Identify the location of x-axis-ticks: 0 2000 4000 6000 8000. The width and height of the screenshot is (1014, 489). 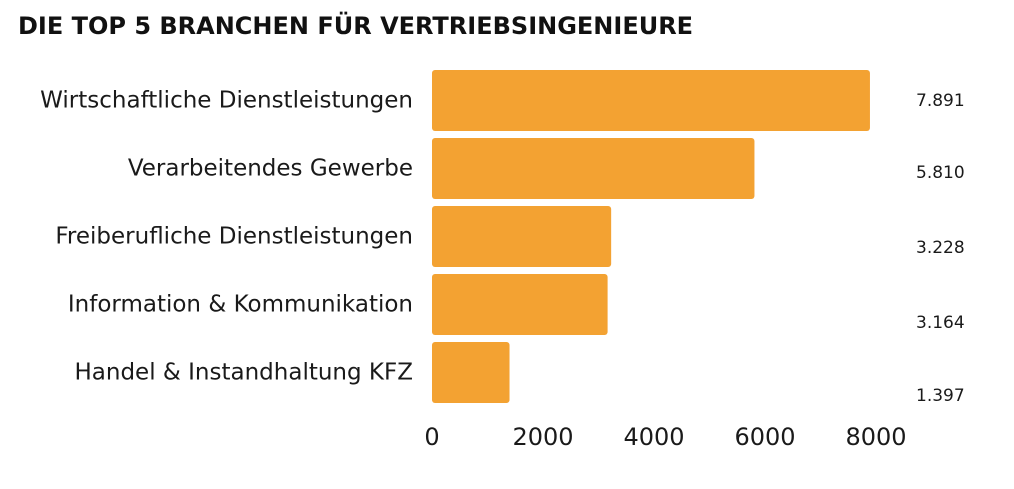
(665, 437).